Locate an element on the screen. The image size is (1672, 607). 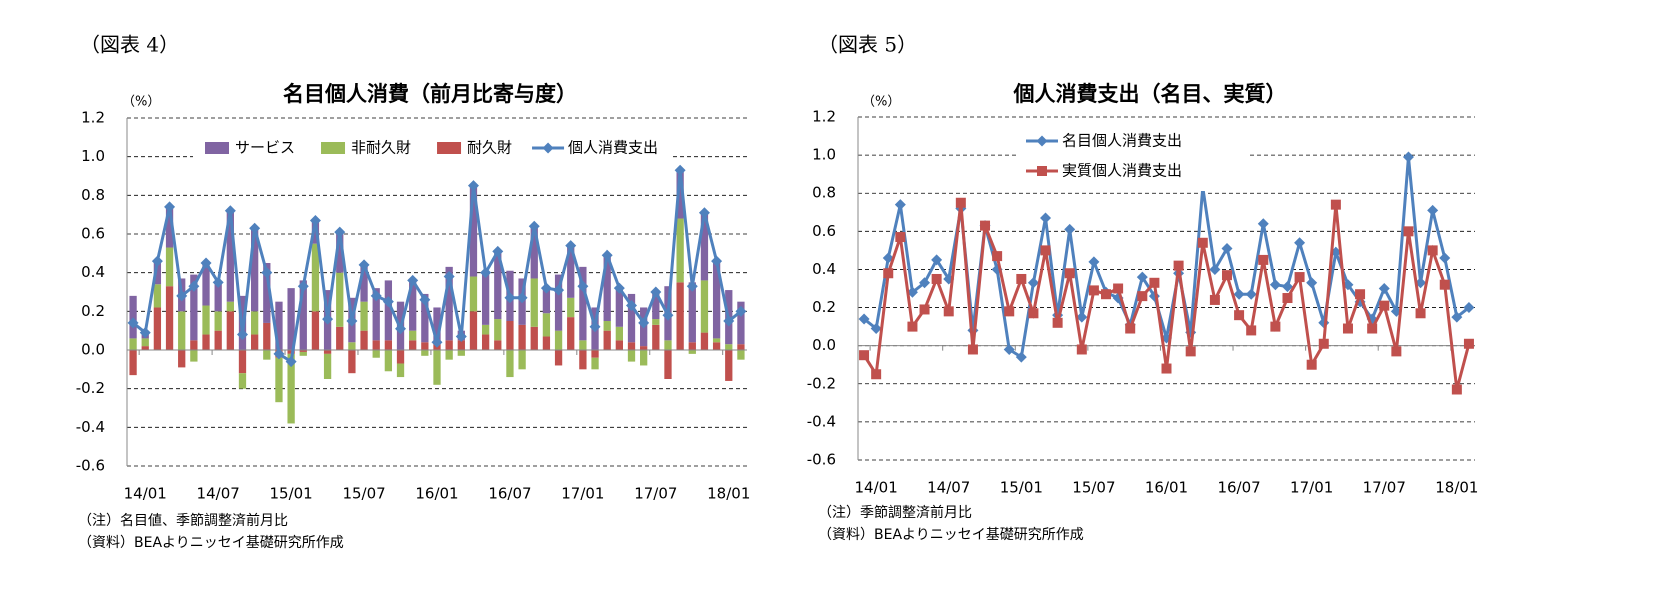
y-tick-label: 0.6 is located at coordinates (93, 234).